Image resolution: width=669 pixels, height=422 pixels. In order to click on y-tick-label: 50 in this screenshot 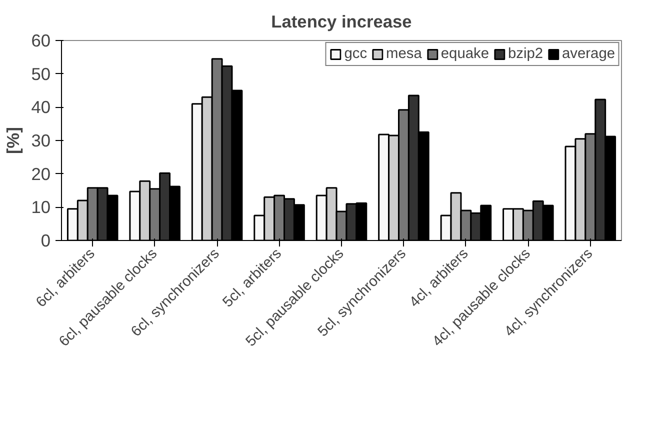, I will do `click(41, 74)`.